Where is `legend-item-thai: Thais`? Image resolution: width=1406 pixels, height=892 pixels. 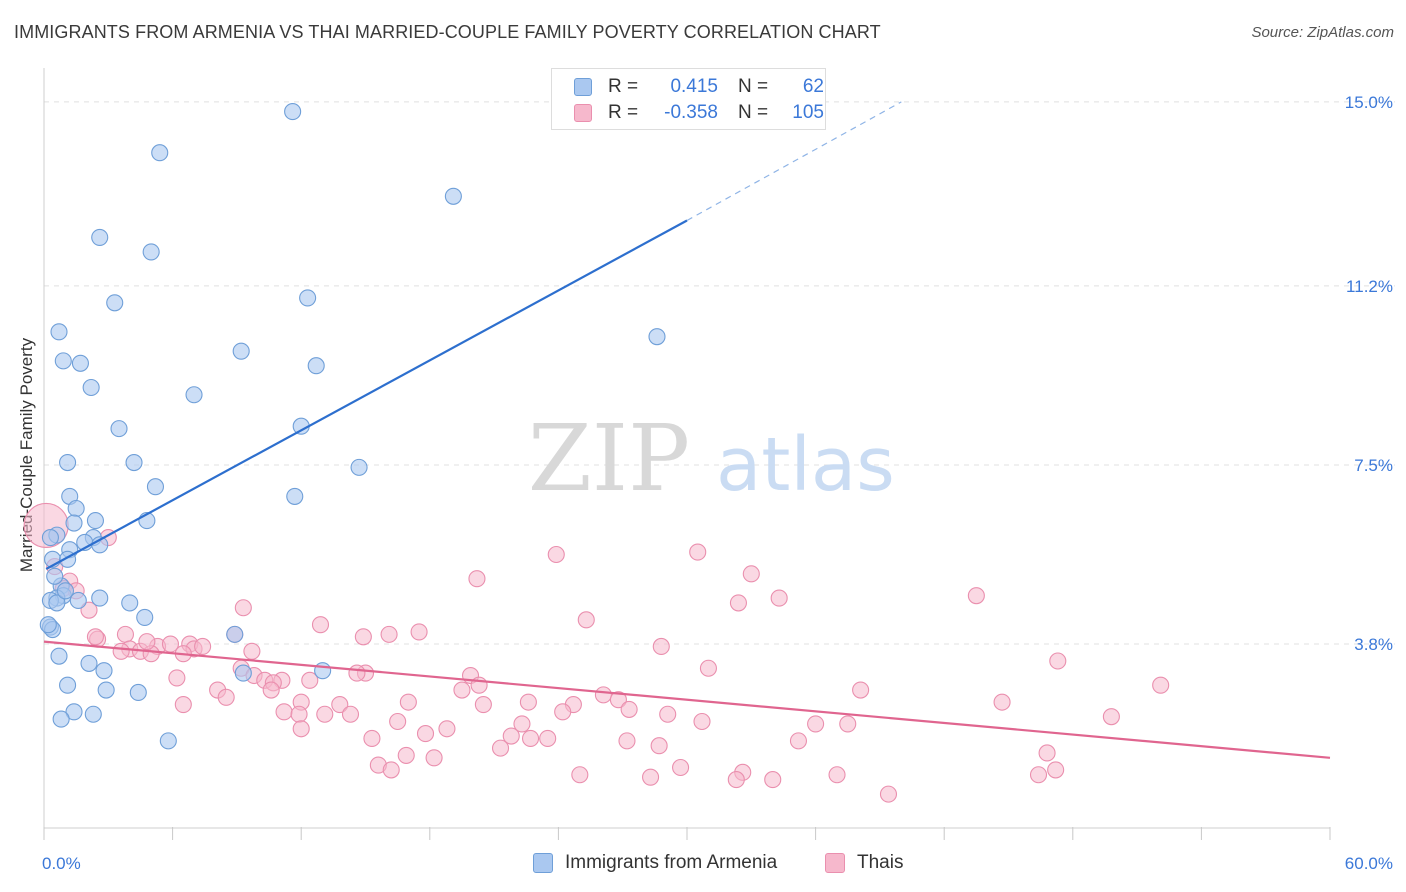 legend-item-thai: Thais is located at coordinates (864, 863).